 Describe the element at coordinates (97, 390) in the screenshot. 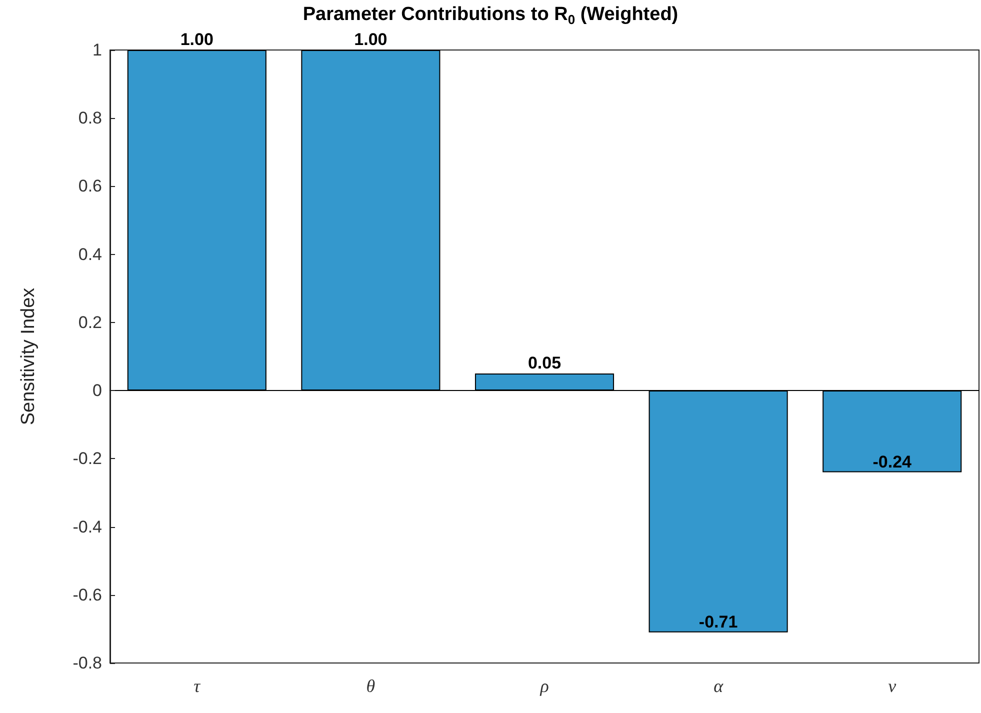

I see `y-tick-label: 0` at that location.